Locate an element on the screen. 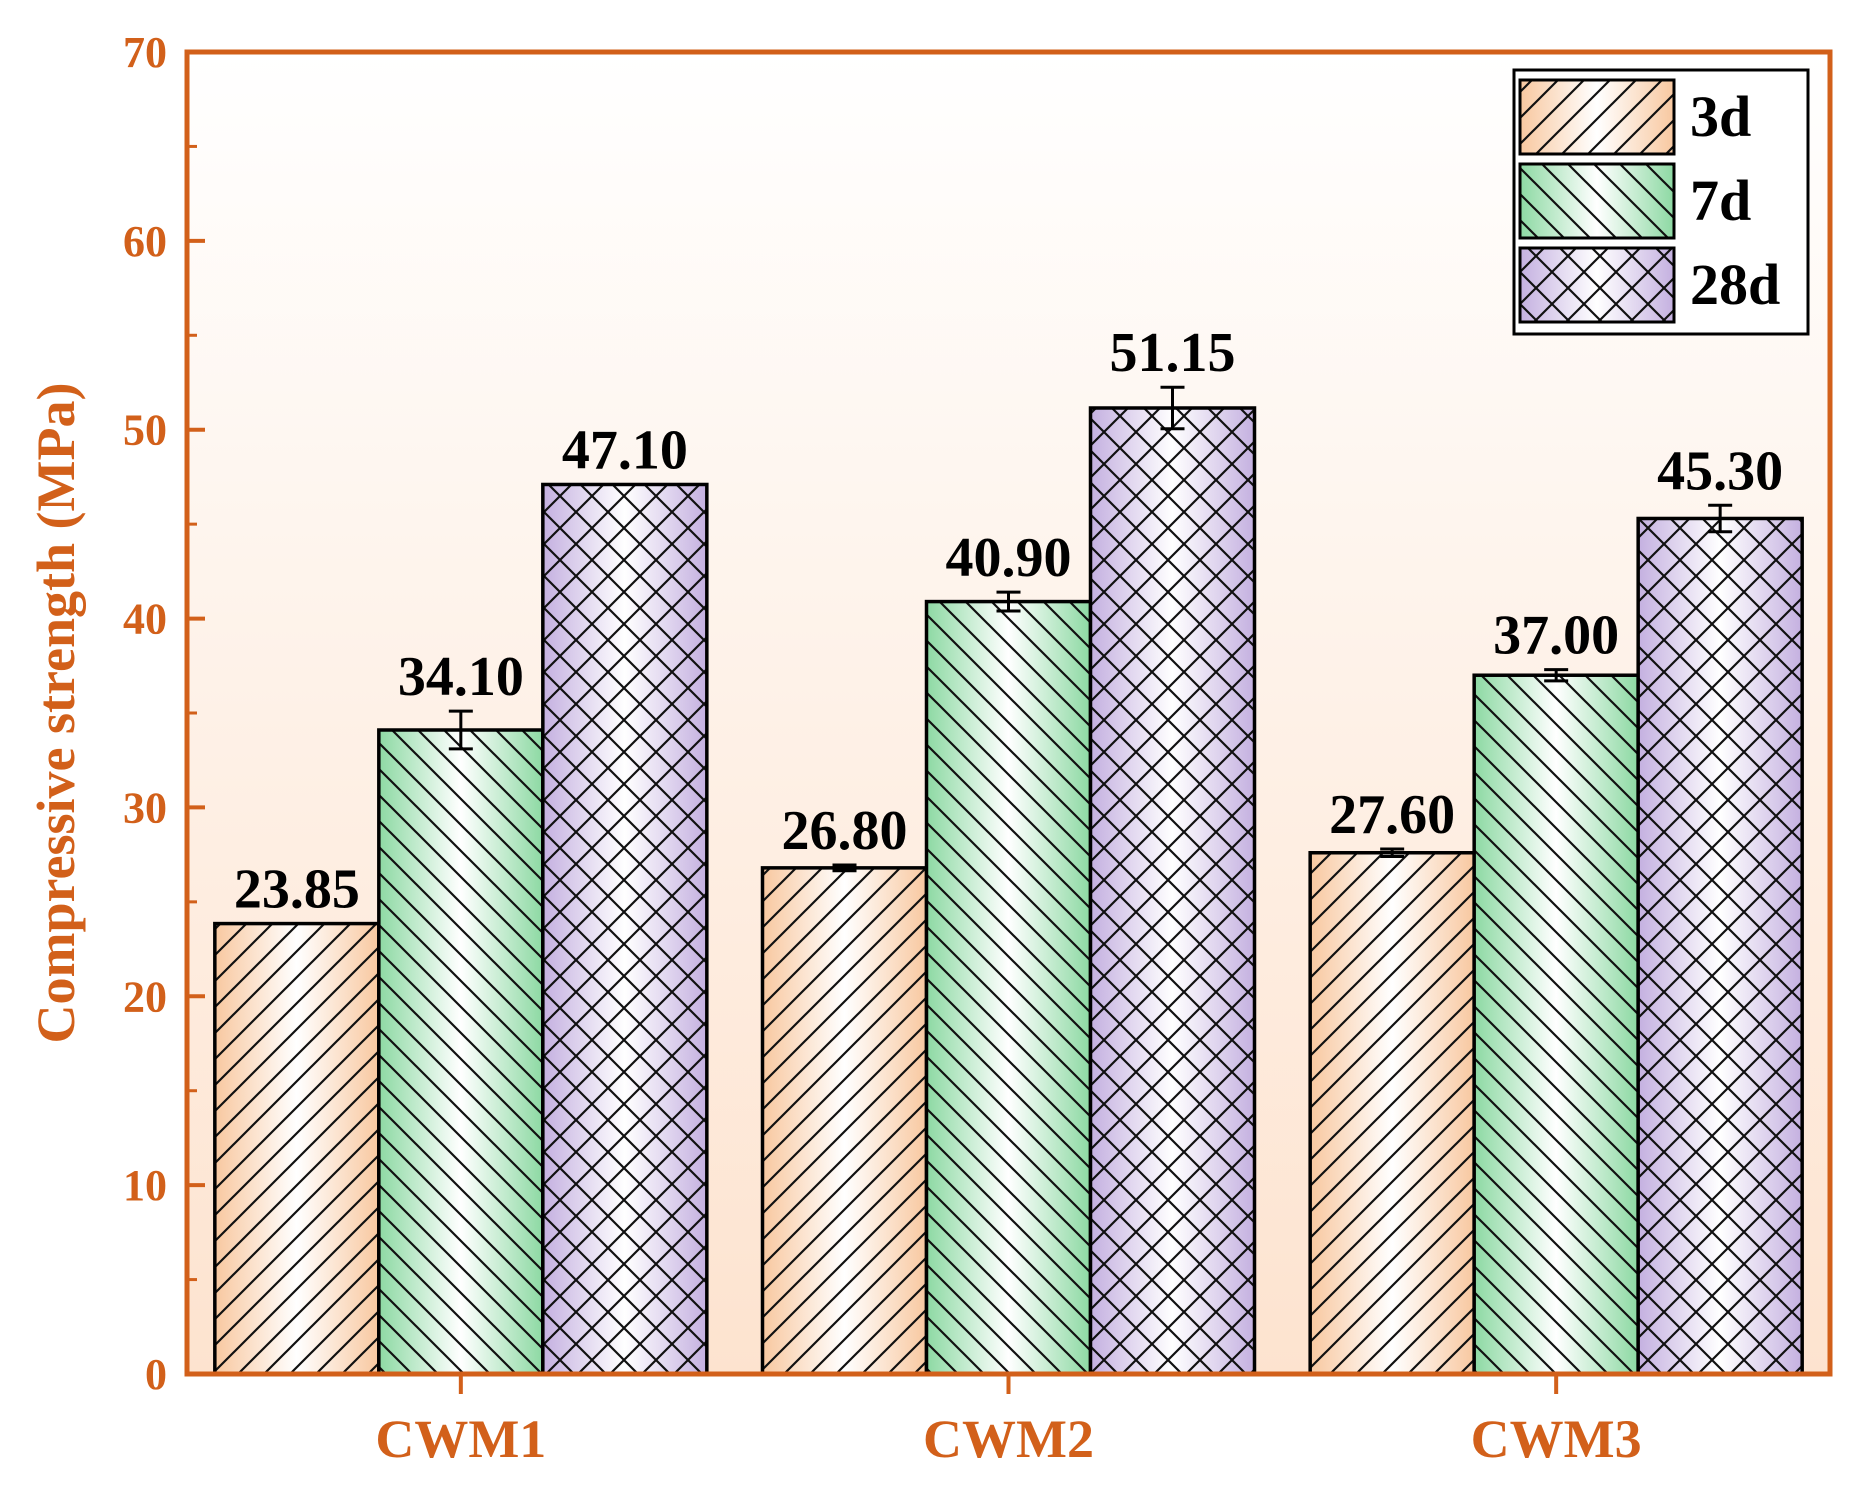 The height and width of the screenshot is (1490, 1855). bar-CWM1-7d is located at coordinates (461, 1052).